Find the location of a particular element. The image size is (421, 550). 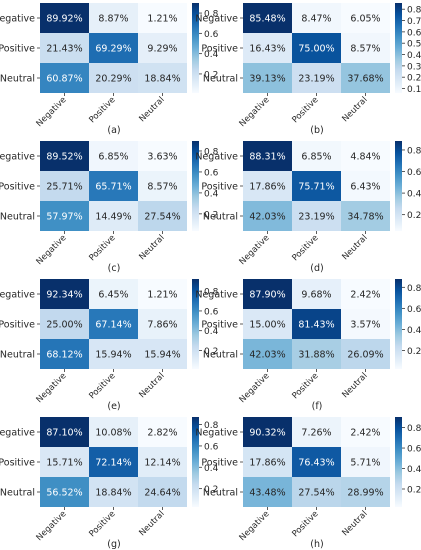

cell-value-label: 21.43% is located at coordinates (64, 49).